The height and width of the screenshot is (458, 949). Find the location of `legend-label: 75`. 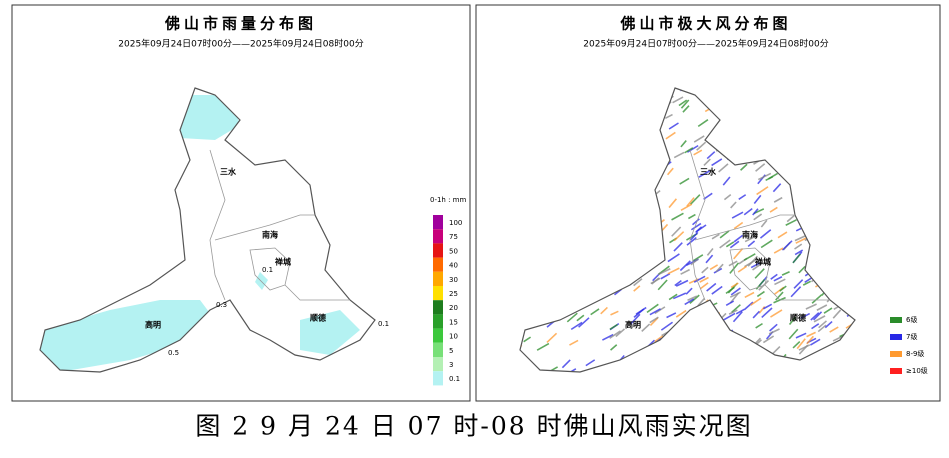

legend-label: 75 is located at coordinates (453, 237).